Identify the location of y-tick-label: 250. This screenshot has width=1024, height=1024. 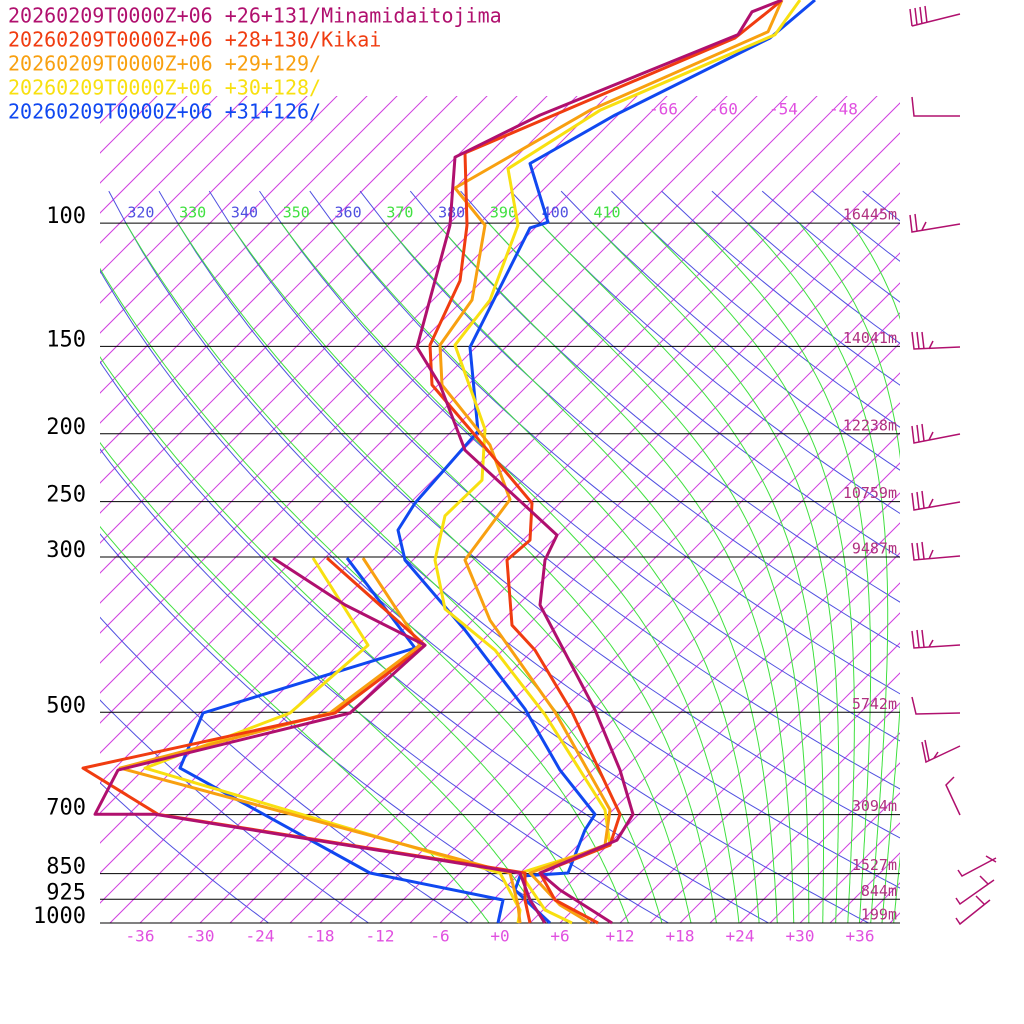
(66, 495).